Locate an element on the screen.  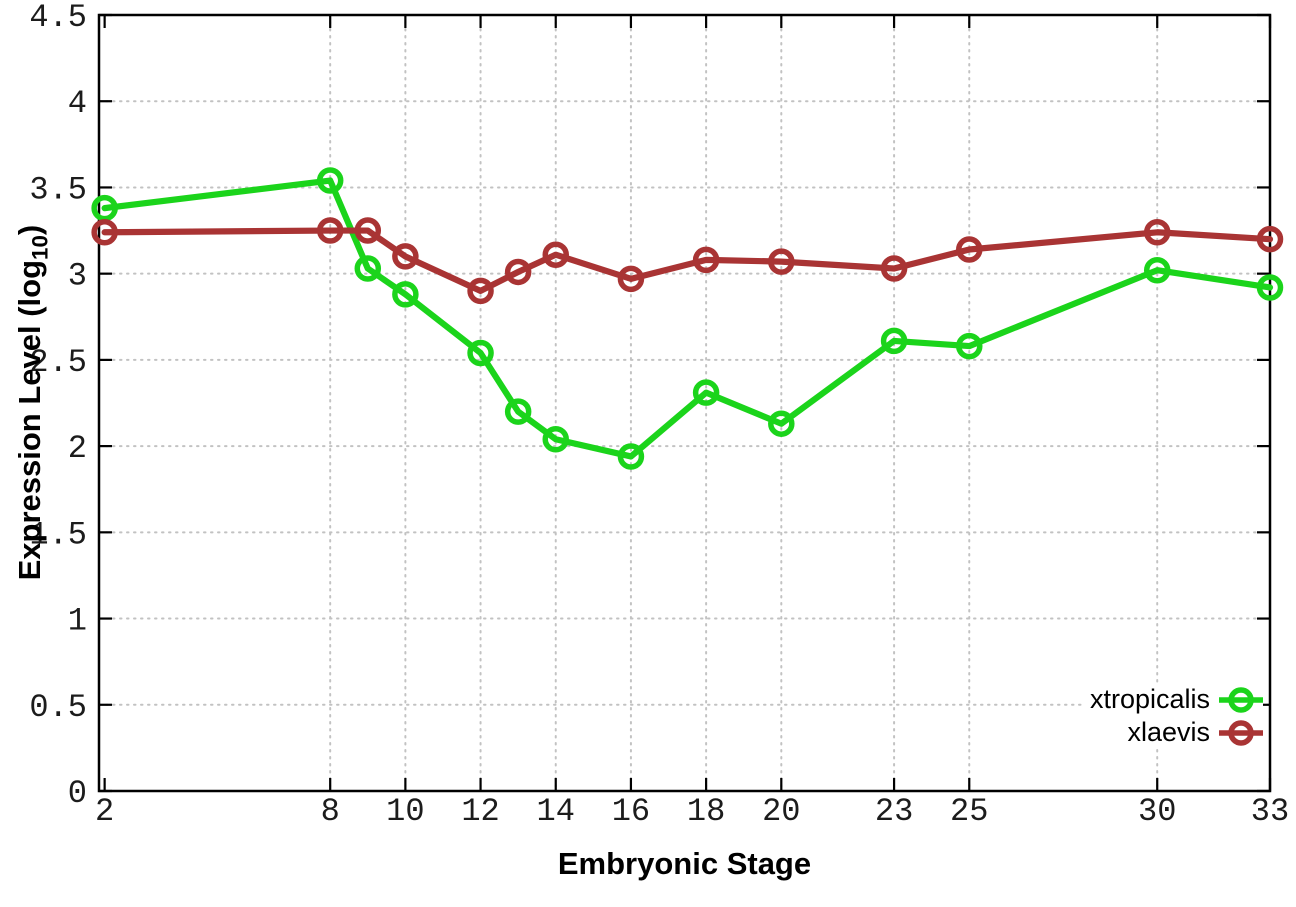
y-tick-label: 3.5 is located at coordinates (58, 189).